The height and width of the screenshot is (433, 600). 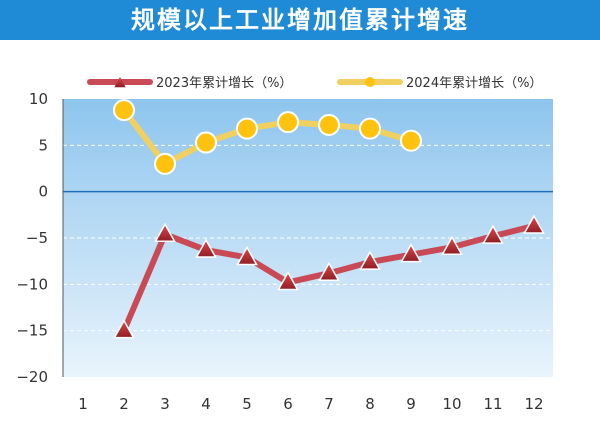 I want to click on legend-marker-triangle, so click(x=120, y=82).